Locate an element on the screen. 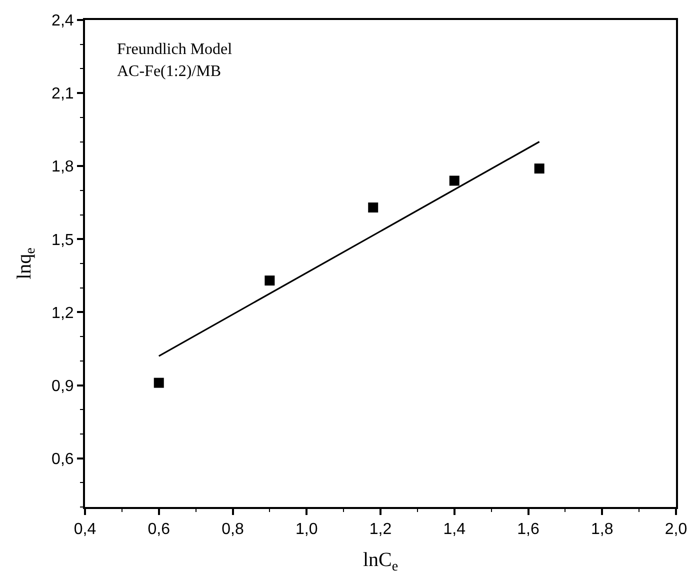 Image resolution: width=699 pixels, height=579 pixels. x-tick-label: 0,6 is located at coordinates (159, 529).